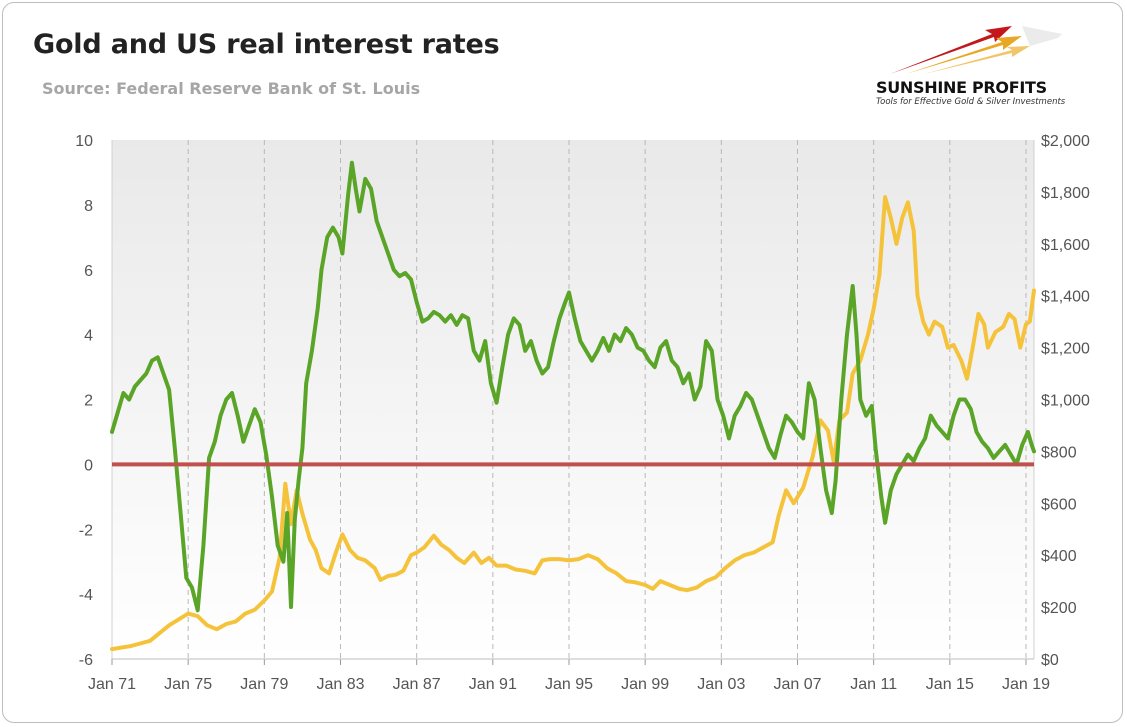  Describe the element at coordinates (1065, 297) in the screenshot. I see `right-y-tick-label: $1,400` at that location.